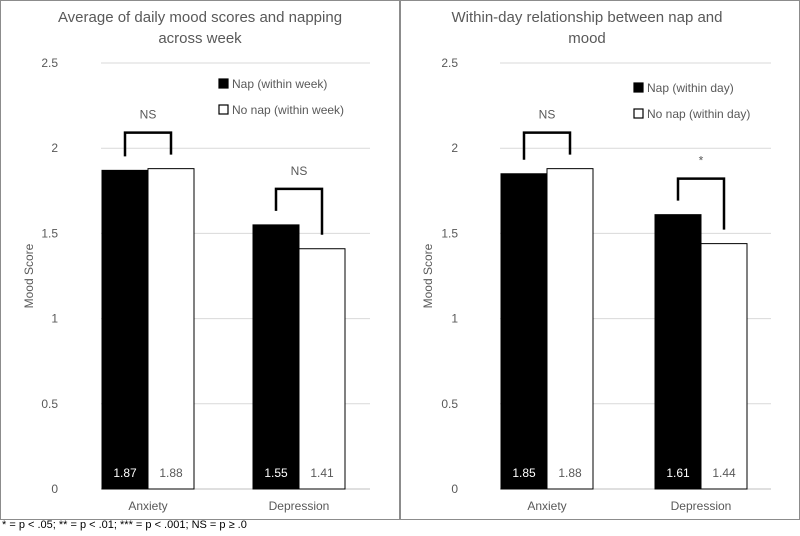 The image size is (800, 536). What do you see at coordinates (276, 473) in the screenshot?
I see `data-label: 1.55` at bounding box center [276, 473].